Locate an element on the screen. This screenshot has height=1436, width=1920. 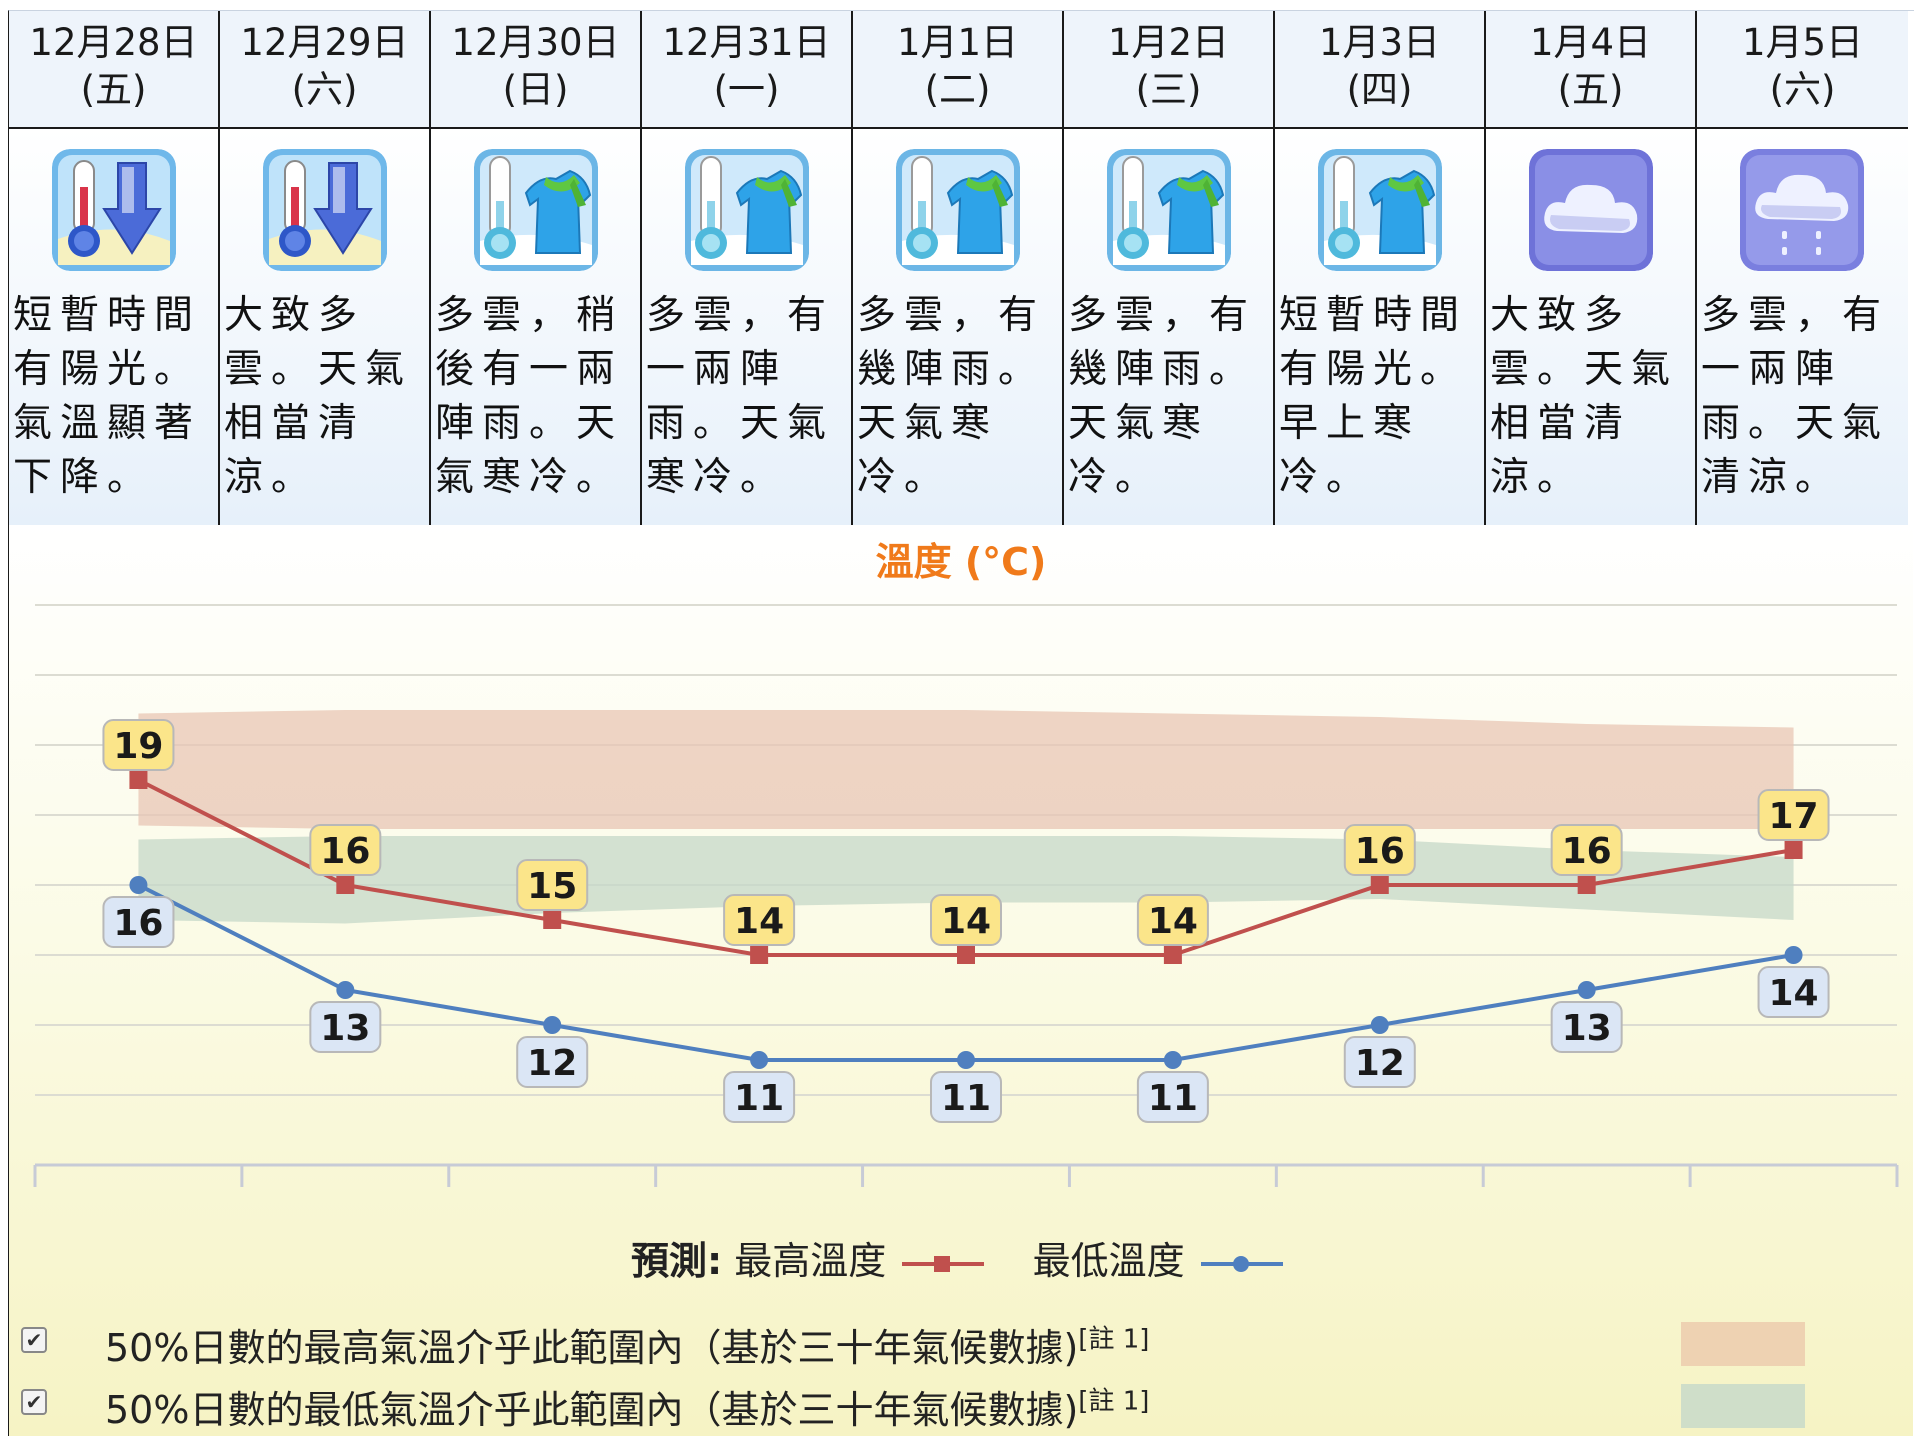
forecast-day: 1月4日 (五) 大致多雲。天氣相當清涼。 is located at coordinates (1591, 268).